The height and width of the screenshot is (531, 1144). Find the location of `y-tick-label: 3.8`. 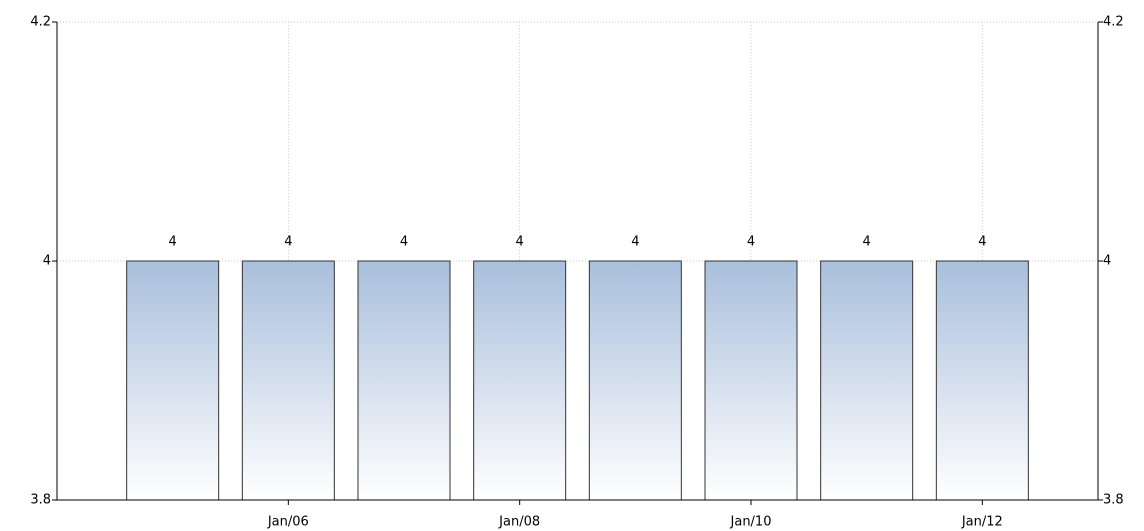

y-tick-label: 3.8 is located at coordinates (40, 500).